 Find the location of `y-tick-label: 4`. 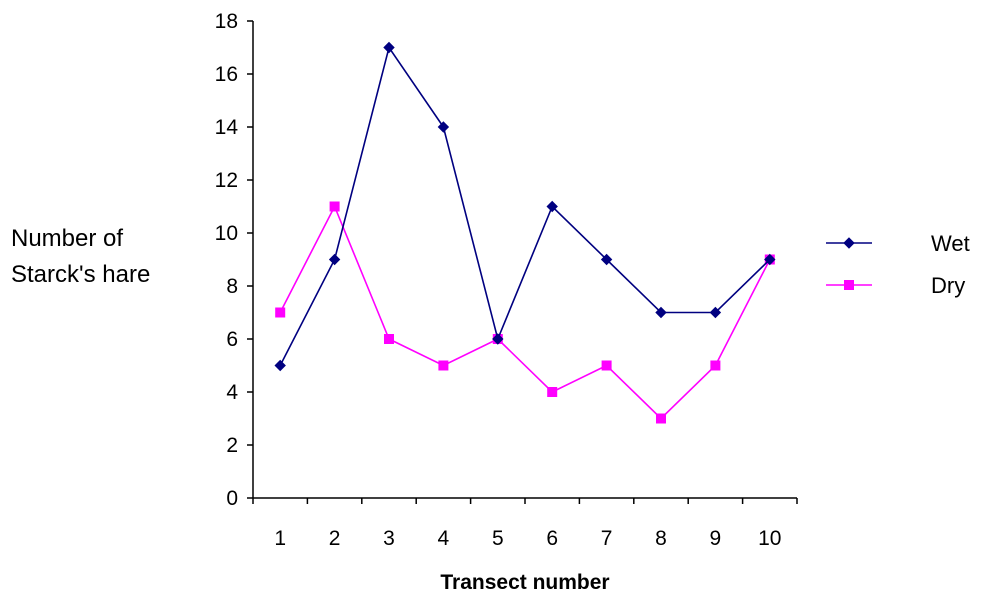

y-tick-label: 4 is located at coordinates (232, 392).